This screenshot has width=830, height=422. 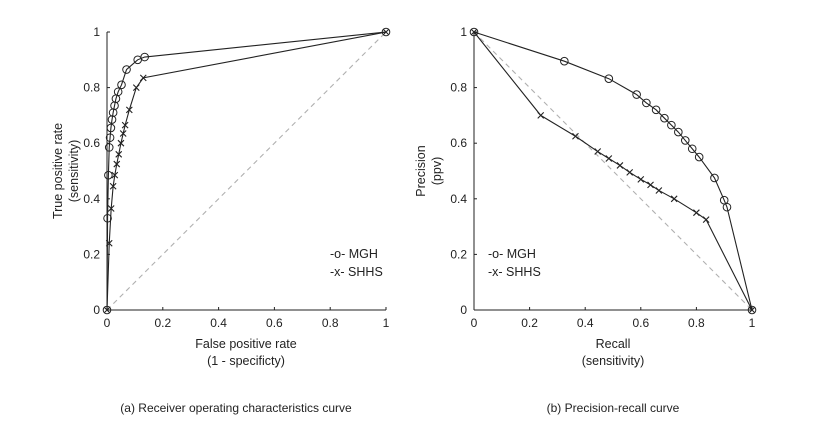 I want to click on pr-x-tick-label: 0.6, so click(x=640, y=323).